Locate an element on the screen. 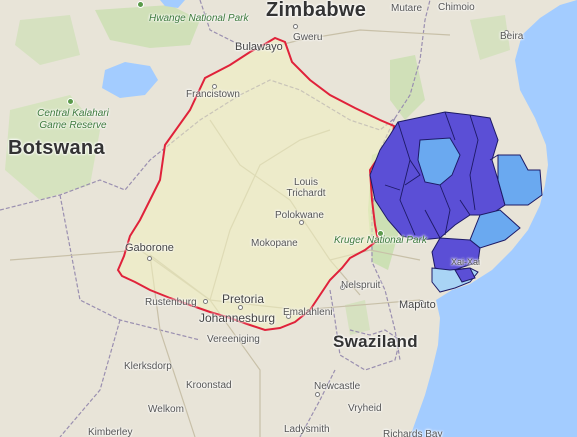 The width and height of the screenshot is (577, 437). country-label-swaziland: Swaziland is located at coordinates (375, 341).